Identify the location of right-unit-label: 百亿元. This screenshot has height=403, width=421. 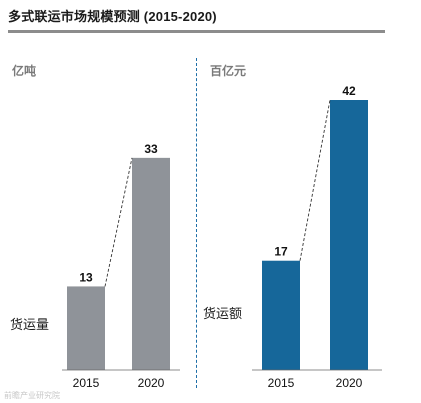
(228, 71).